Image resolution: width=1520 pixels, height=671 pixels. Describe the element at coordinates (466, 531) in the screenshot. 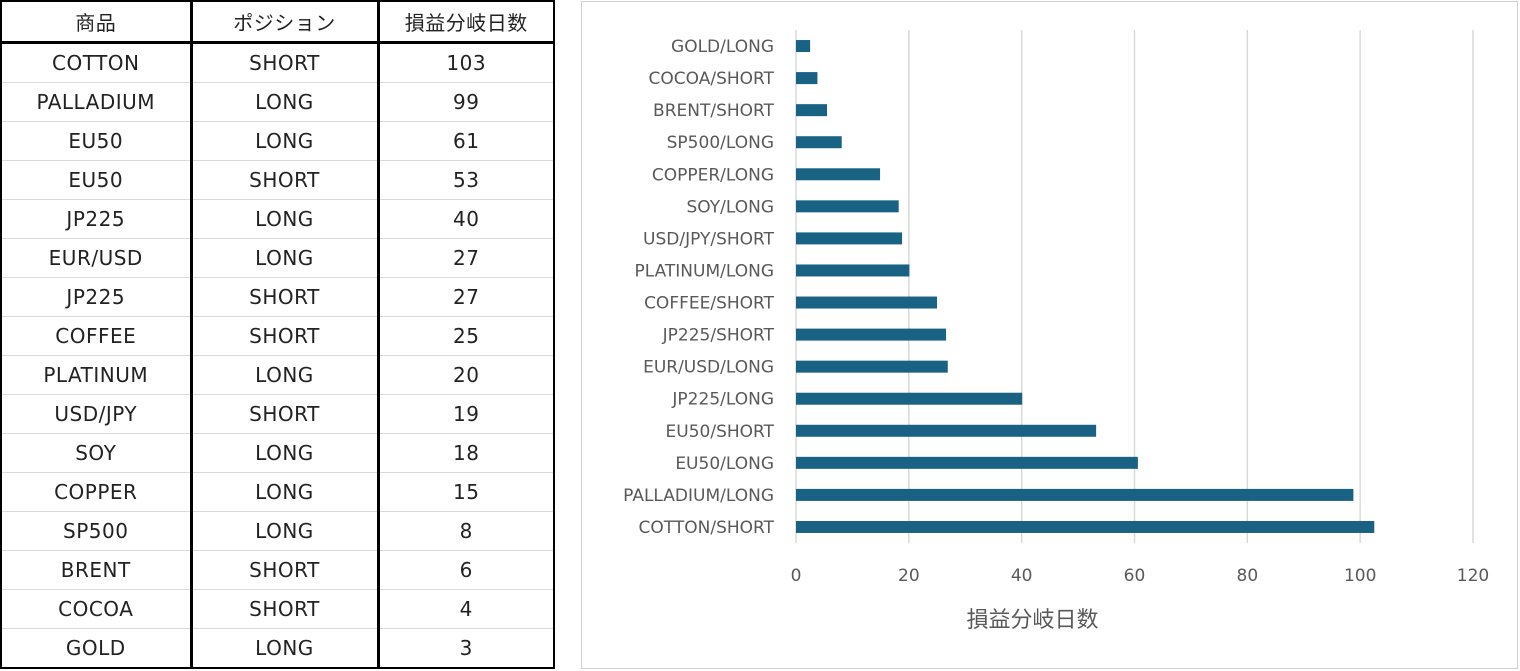

I see `cell-breakeven-days: 8` at that location.